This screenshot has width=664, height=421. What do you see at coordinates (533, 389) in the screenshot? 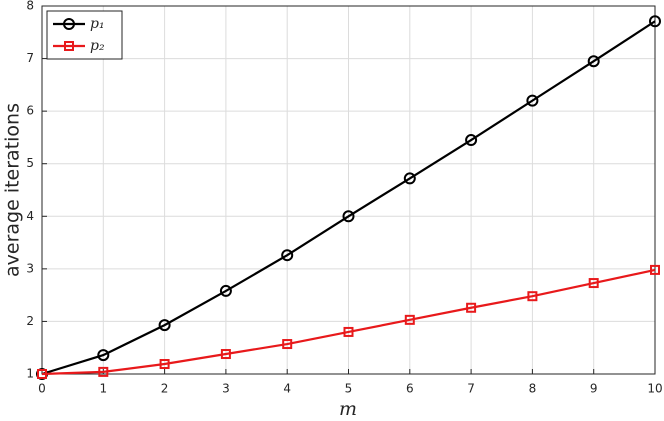
I see `x-tick-label: 8` at bounding box center [533, 389].